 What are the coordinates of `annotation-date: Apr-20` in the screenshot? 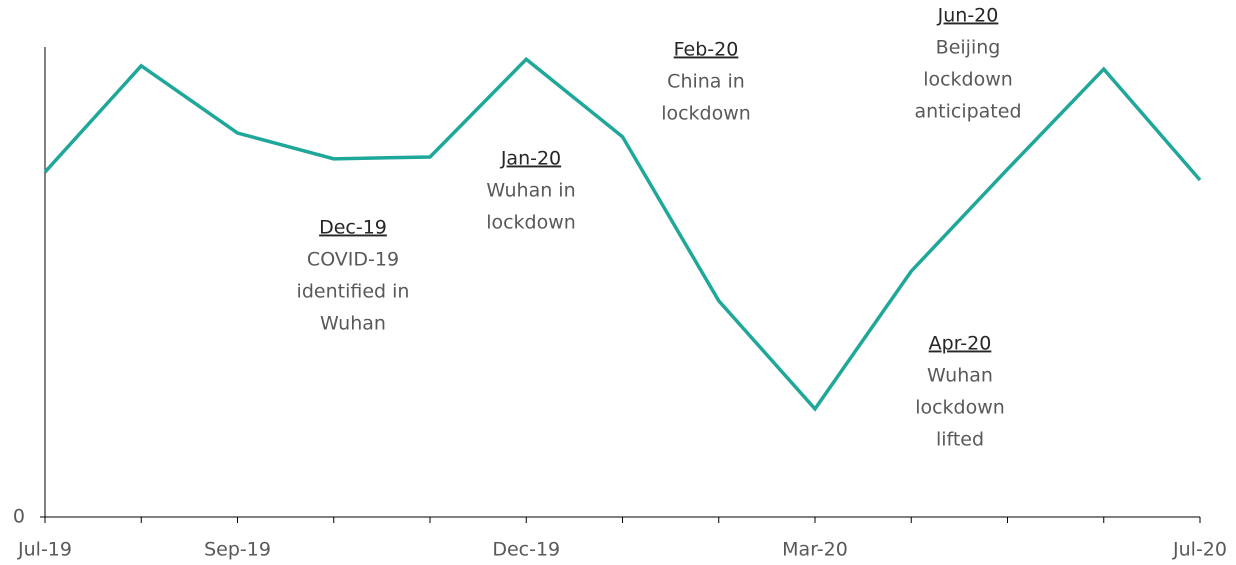 It's located at (960, 344).